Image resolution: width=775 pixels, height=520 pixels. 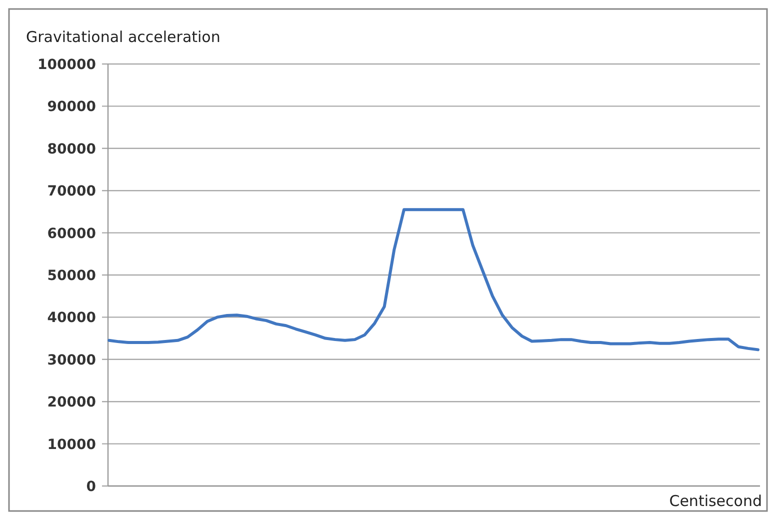 I want to click on y-tick-label: 60000, so click(x=71, y=234).